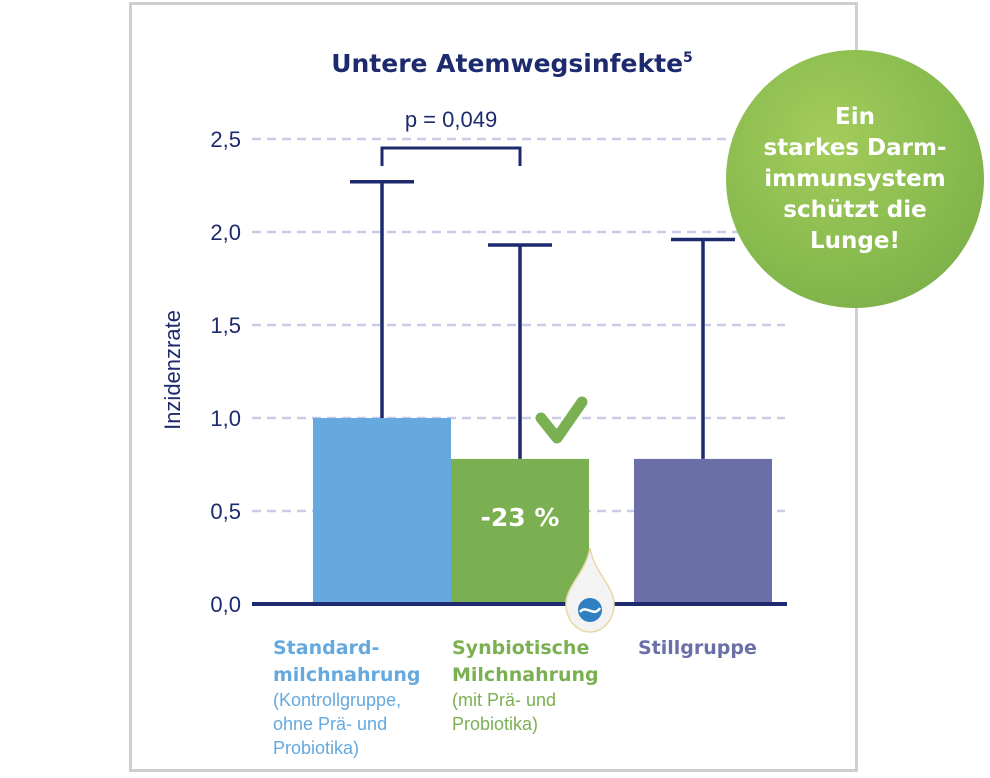 The height and width of the screenshot is (778, 990). What do you see at coordinates (225, 325) in the screenshot?
I see `y-tick-label: 1,5` at bounding box center [225, 325].